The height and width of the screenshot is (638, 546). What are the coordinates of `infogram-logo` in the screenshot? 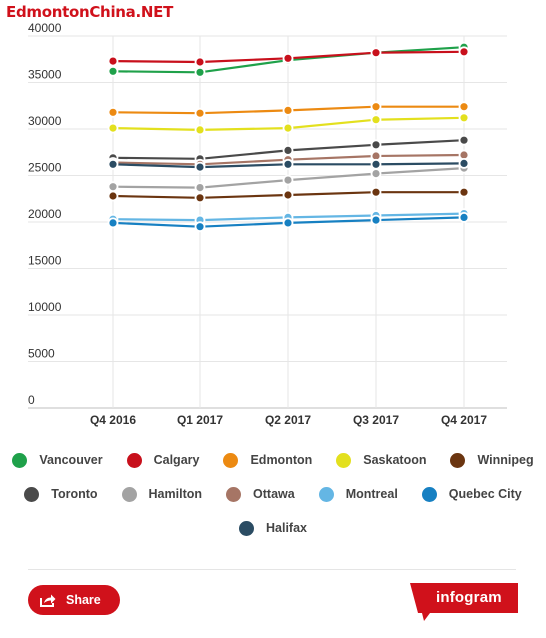 It's located at (464, 603).